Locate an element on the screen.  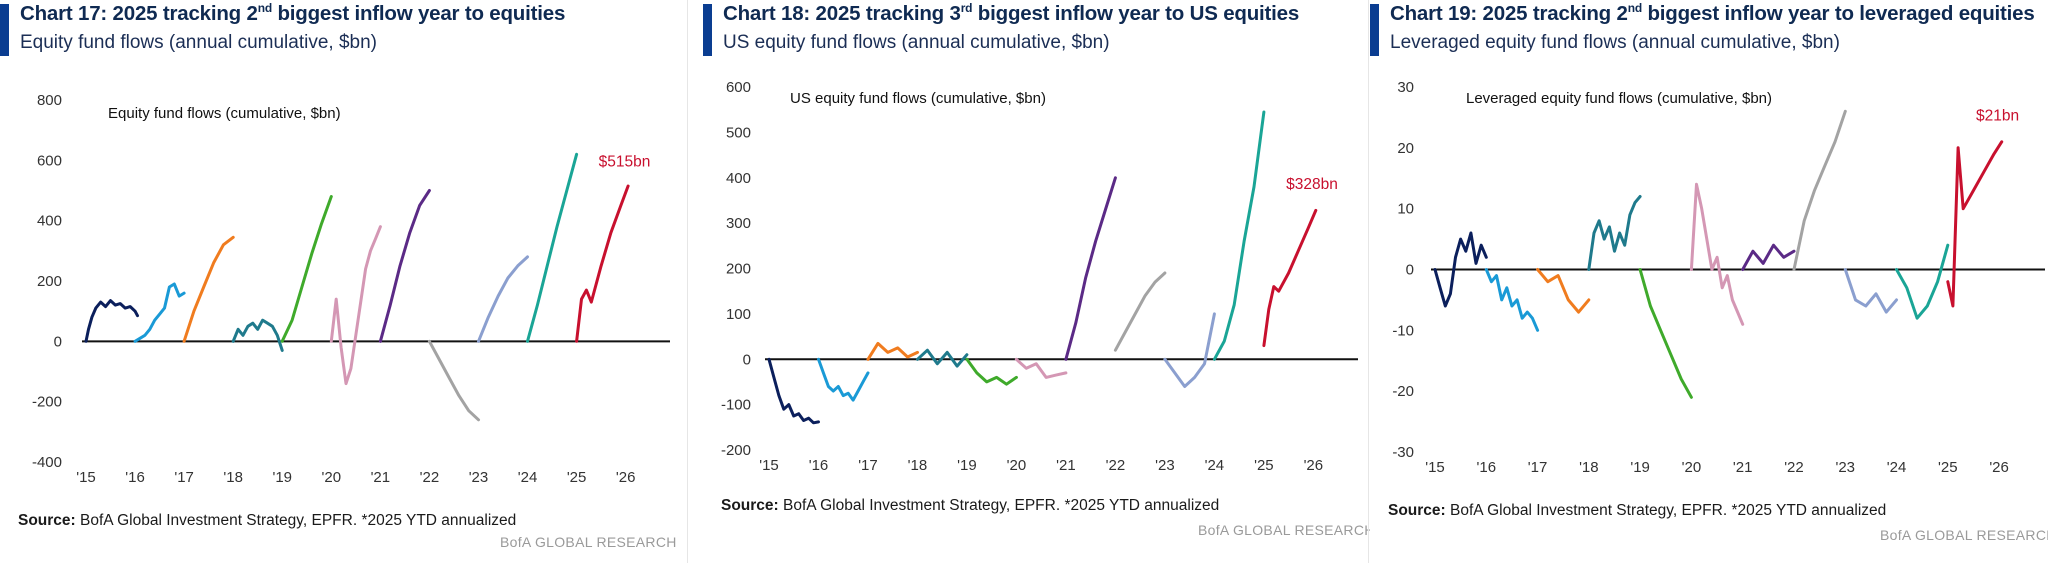
y-tick-label: 500 is located at coordinates (738, 132).